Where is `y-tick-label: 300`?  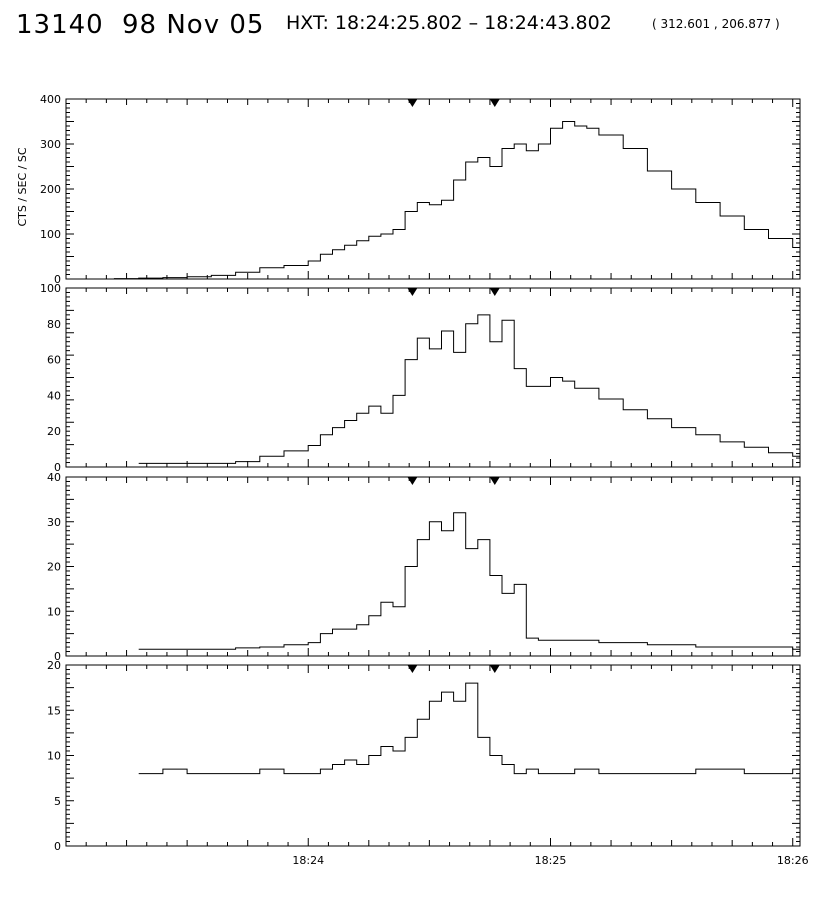 y-tick-label: 300 is located at coordinates (50, 144).